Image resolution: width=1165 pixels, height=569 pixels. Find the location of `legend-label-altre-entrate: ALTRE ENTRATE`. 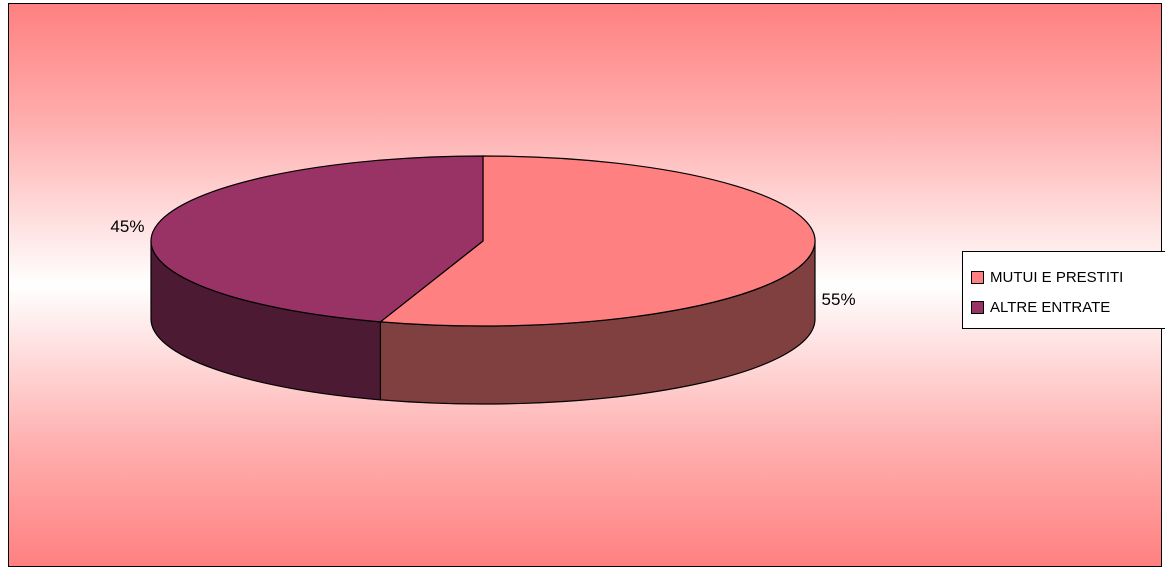

legend-label-altre-entrate: ALTRE ENTRATE is located at coordinates (1050, 307).